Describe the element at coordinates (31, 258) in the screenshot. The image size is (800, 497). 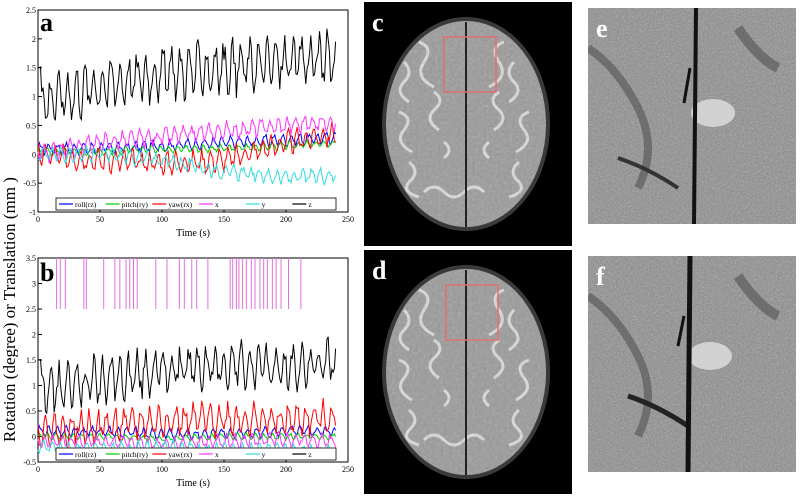
I see `y-tick-label: 3.5` at that location.